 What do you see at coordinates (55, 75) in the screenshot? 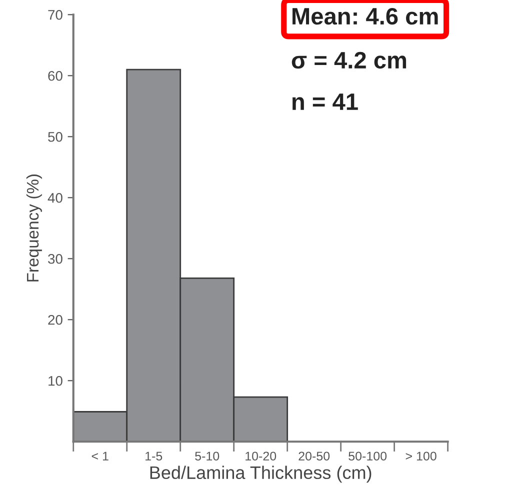
I see `y-tick-label: 60` at bounding box center [55, 75].